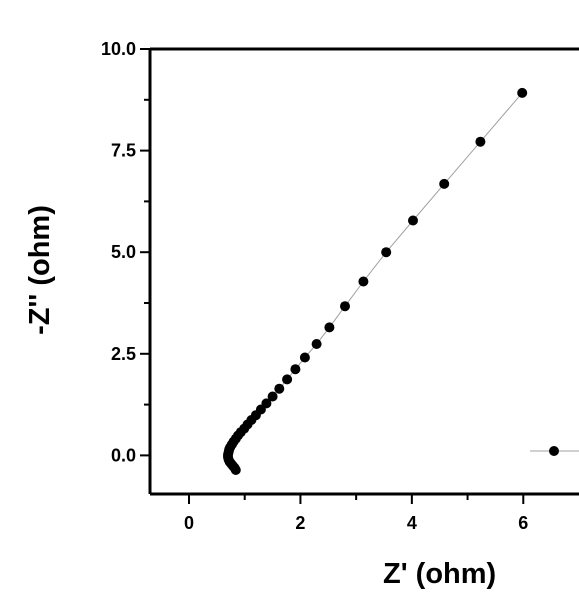  What do you see at coordinates (118, 49) in the screenshot?
I see `y-tick-label: 10.0` at bounding box center [118, 49].